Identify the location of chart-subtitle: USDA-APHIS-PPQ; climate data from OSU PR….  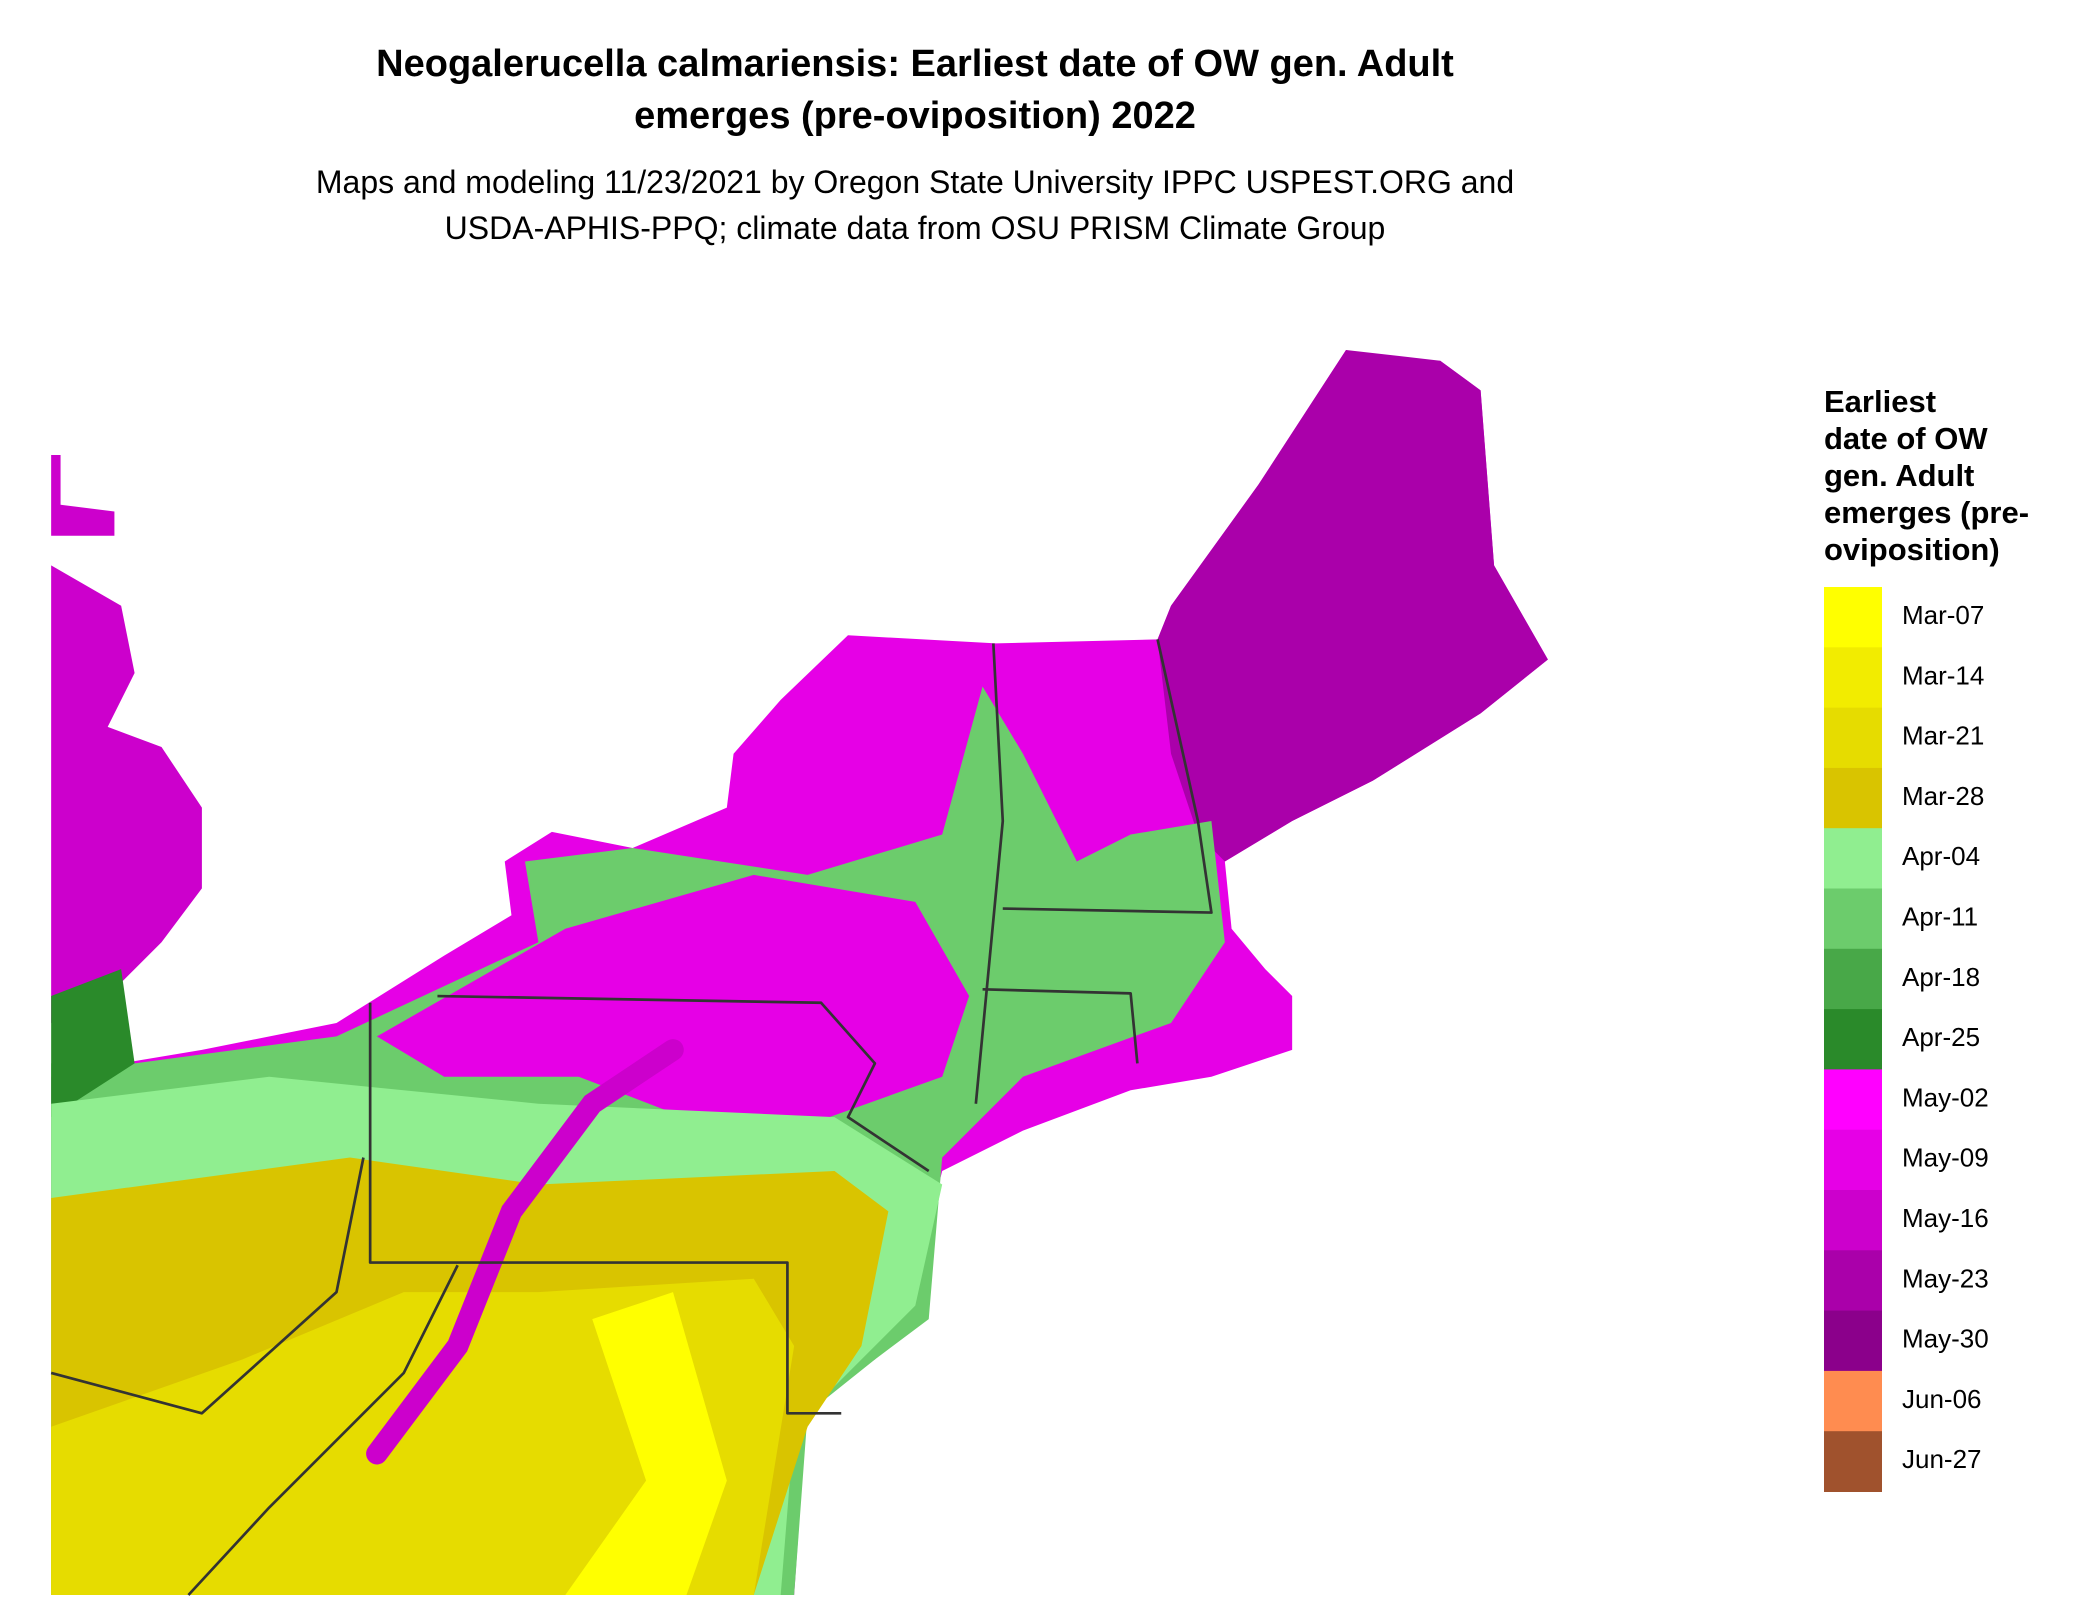
(915, 228).